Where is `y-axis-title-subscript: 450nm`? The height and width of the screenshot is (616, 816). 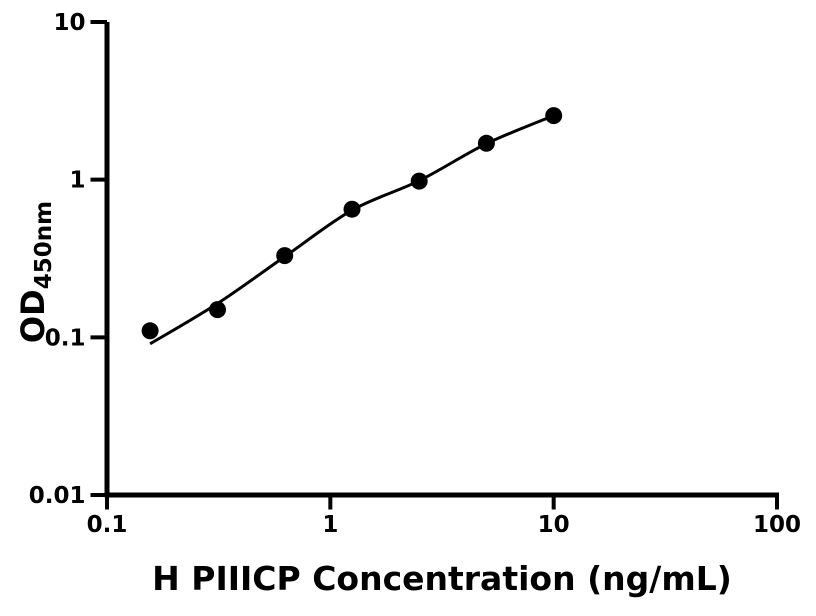
y-axis-title-subscript: 450nm is located at coordinates (44, 245).